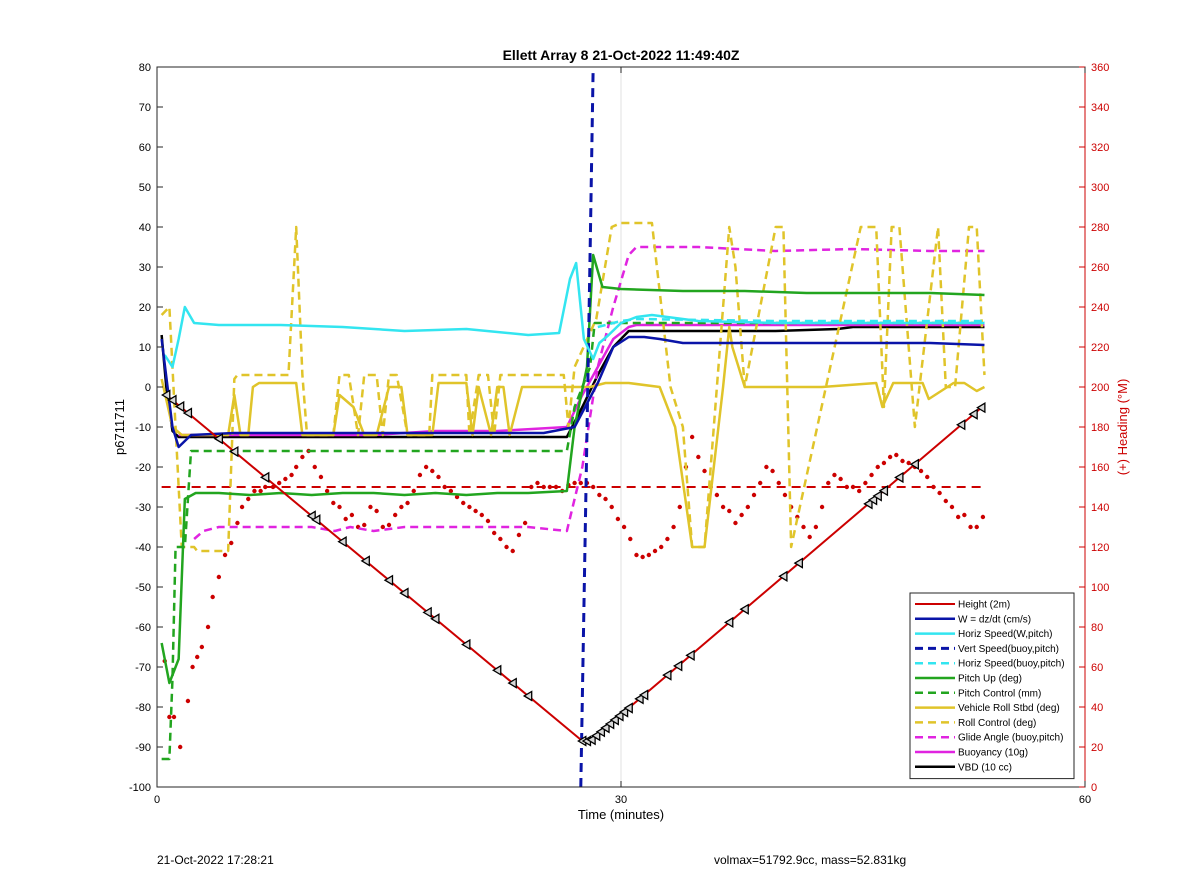 The height and width of the screenshot is (885, 1200). What do you see at coordinates (143, 468) in the screenshot?
I see `y-tick-label: -20` at bounding box center [143, 468].